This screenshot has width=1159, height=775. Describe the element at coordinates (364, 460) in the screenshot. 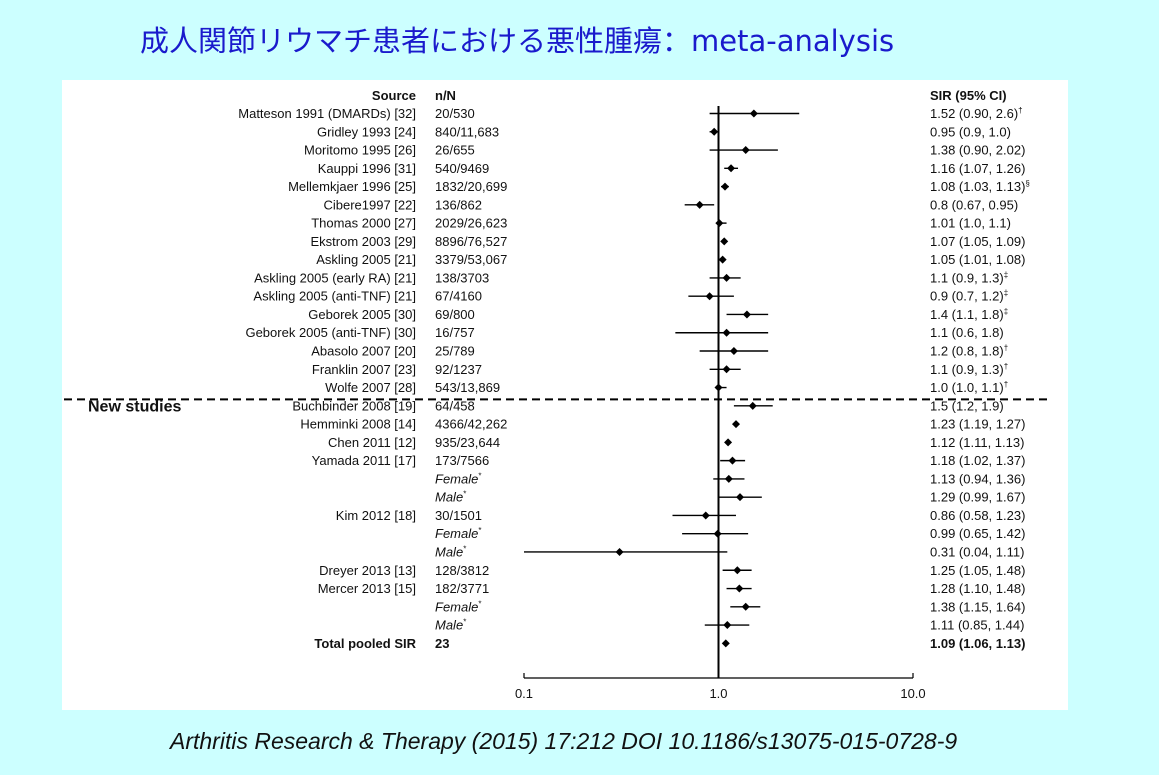

I see `study-source: Yamada 2011 [17]` at that location.